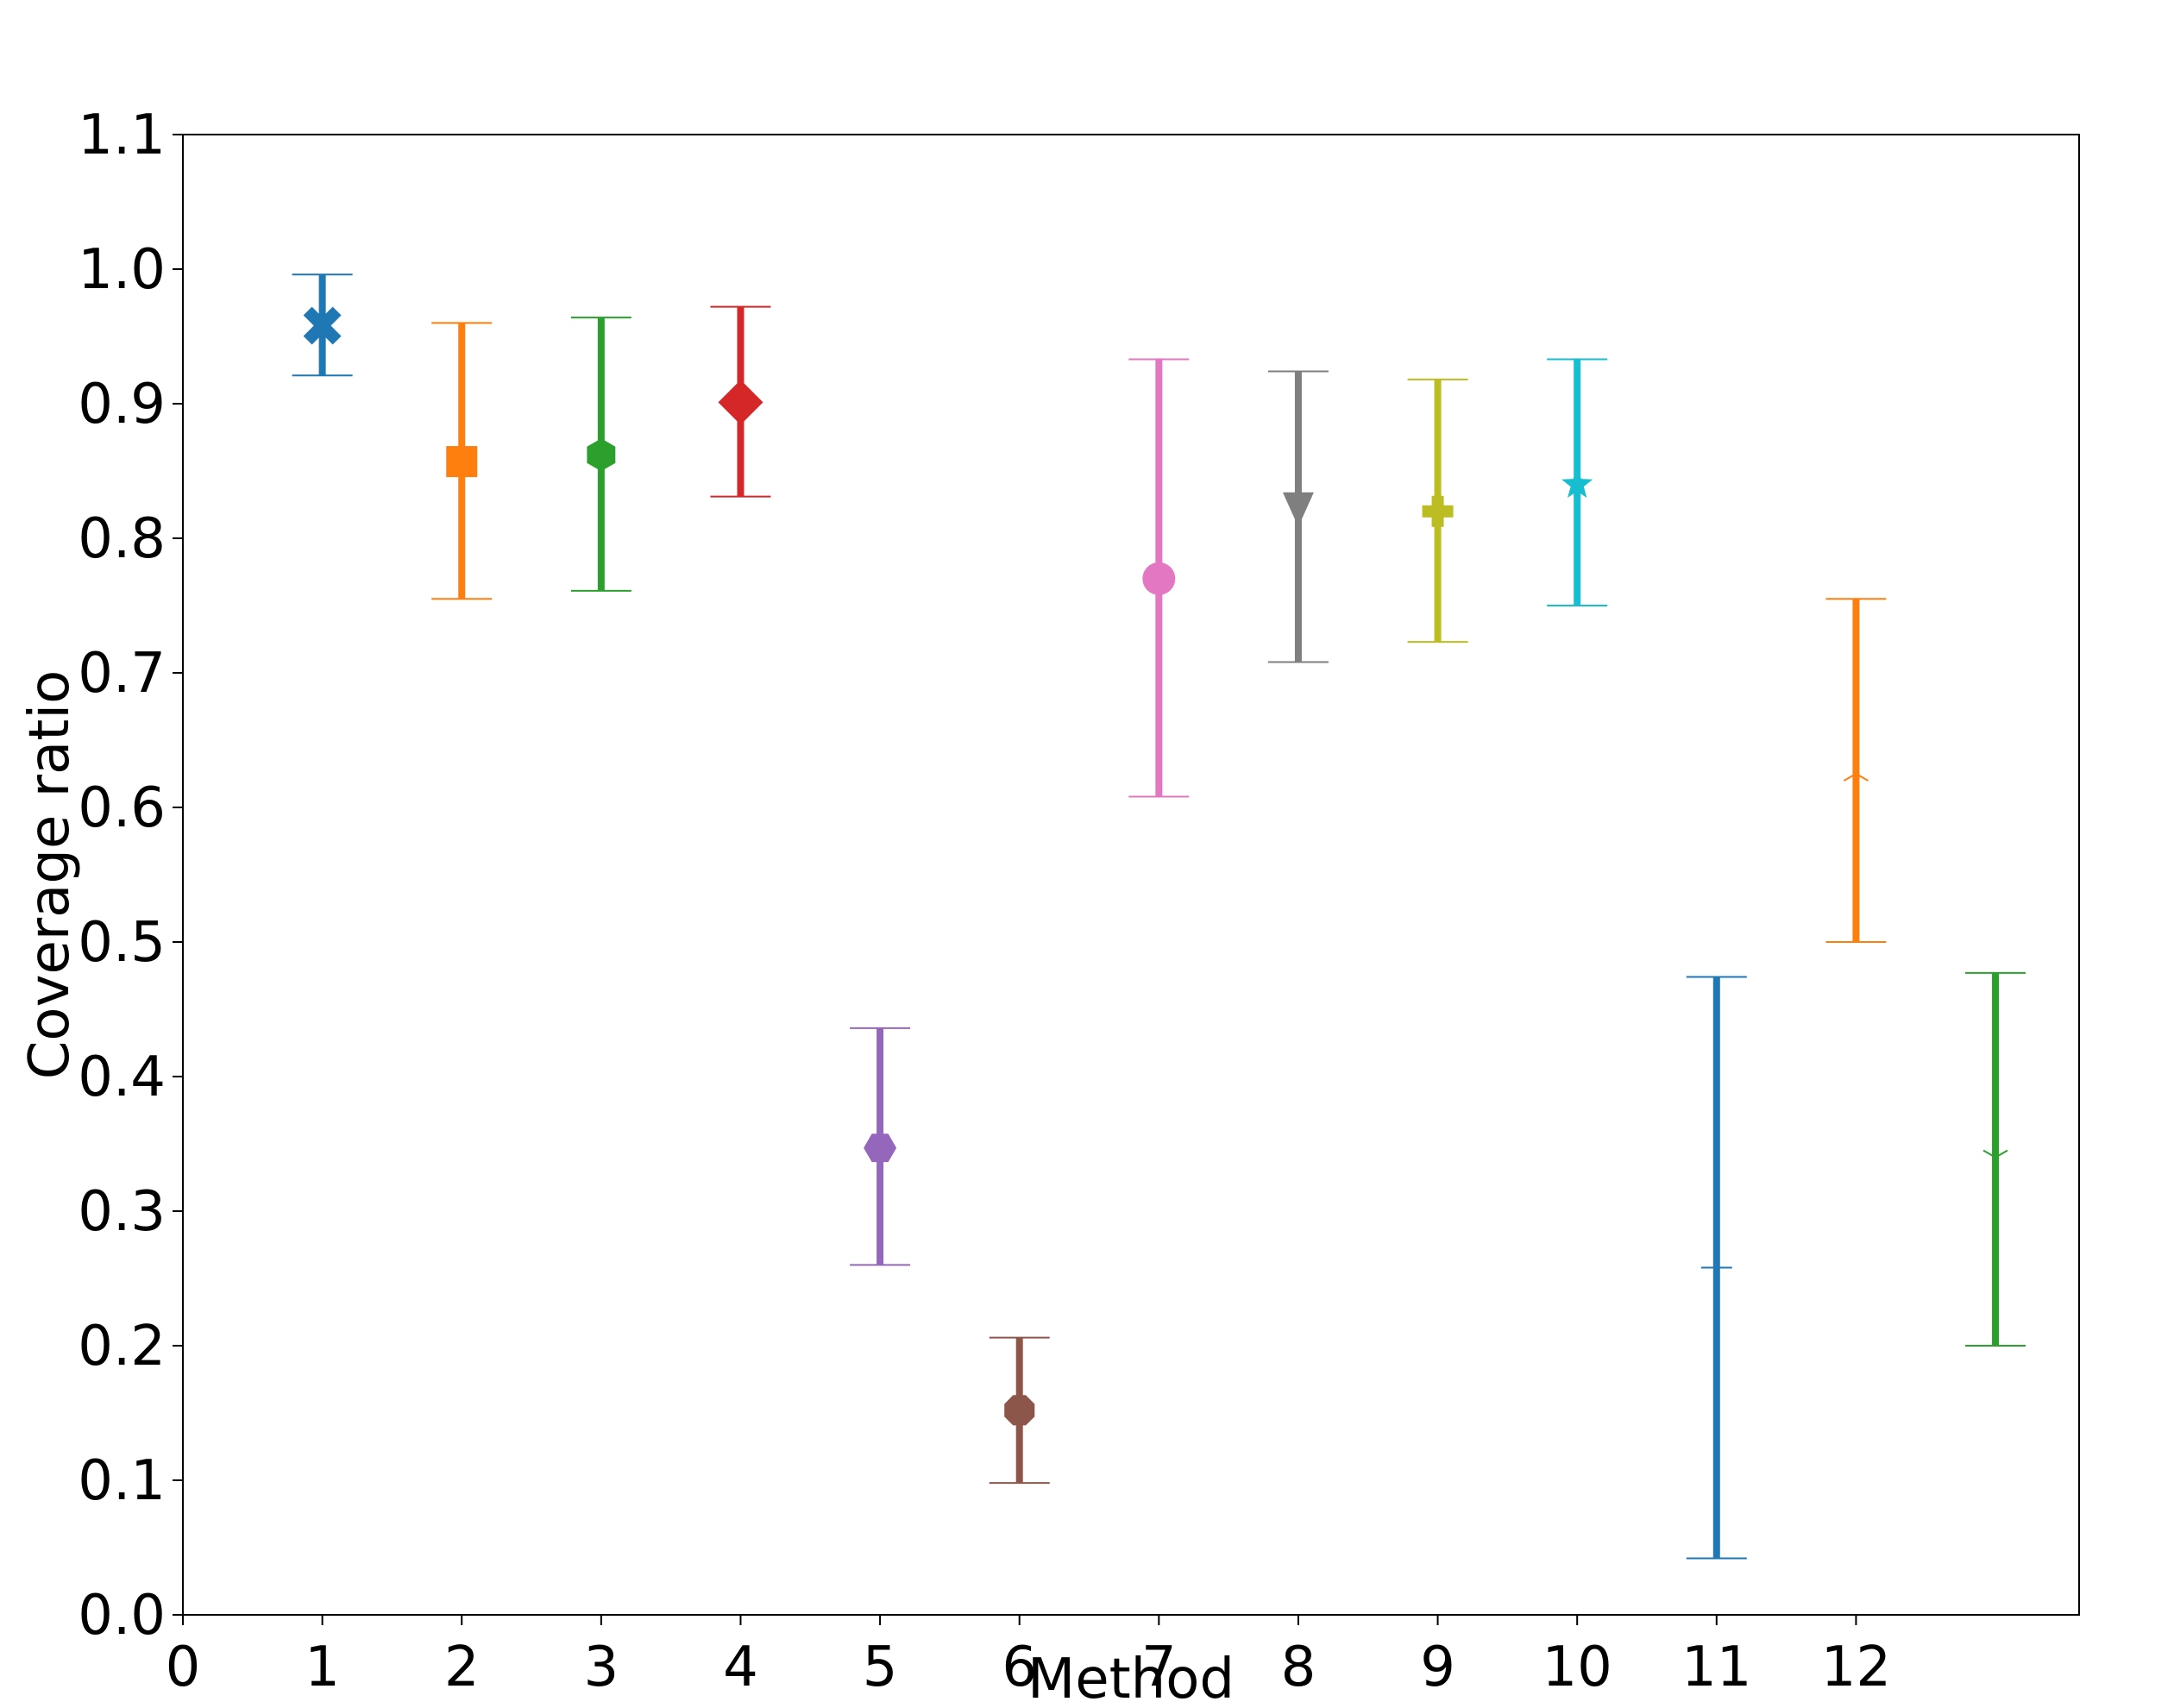  What do you see at coordinates (122, 808) in the screenshot?
I see `y-tick-label: 0.6` at bounding box center [122, 808].